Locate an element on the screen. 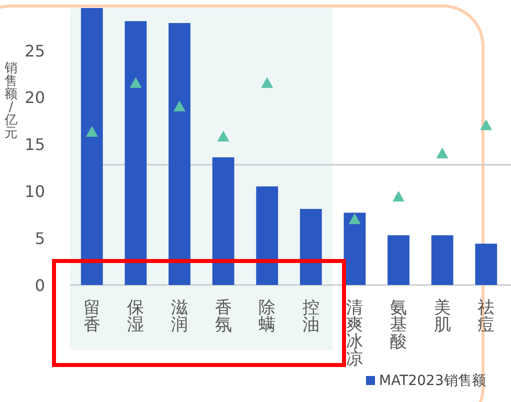 The height and width of the screenshot is (402, 511). y-axis-title: 销售额/亿元 is located at coordinates (11, 101).